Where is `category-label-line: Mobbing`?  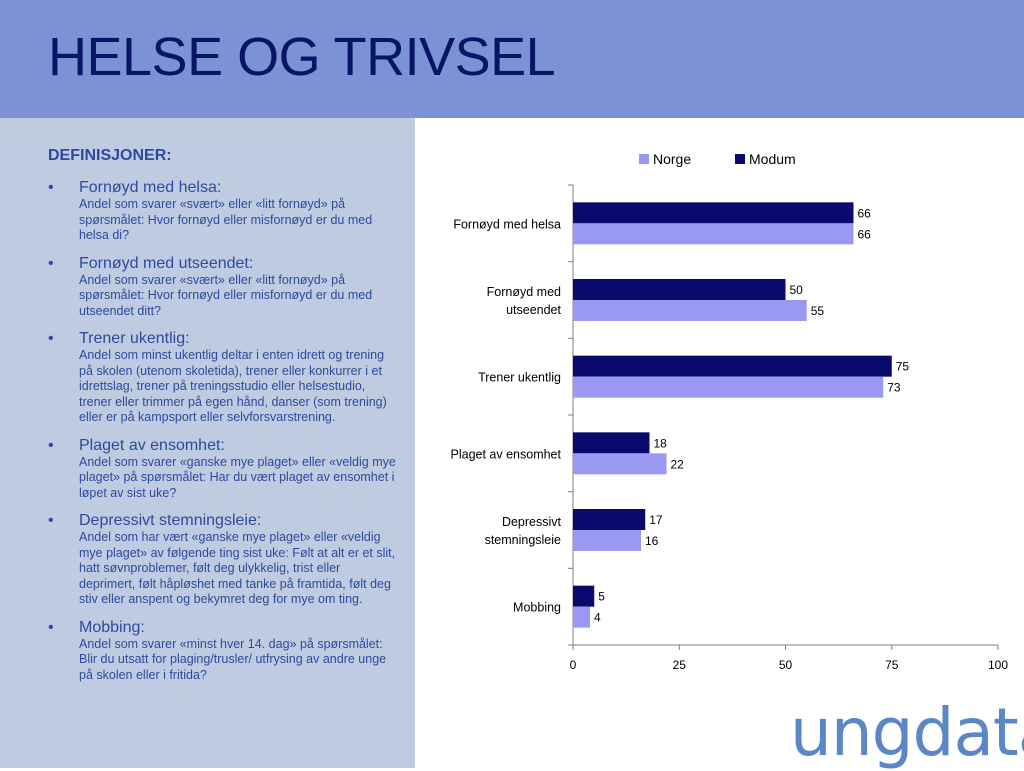 category-label-line: Mobbing is located at coordinates (537, 608).